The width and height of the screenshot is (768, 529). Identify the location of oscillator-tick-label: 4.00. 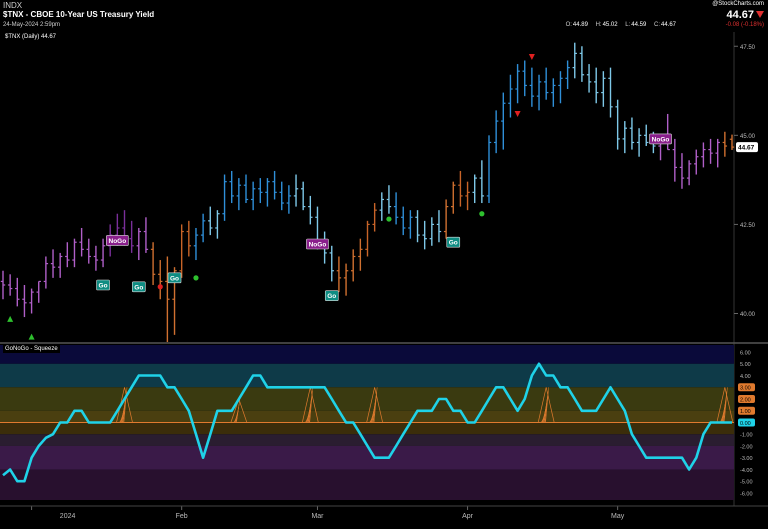
(745, 377).